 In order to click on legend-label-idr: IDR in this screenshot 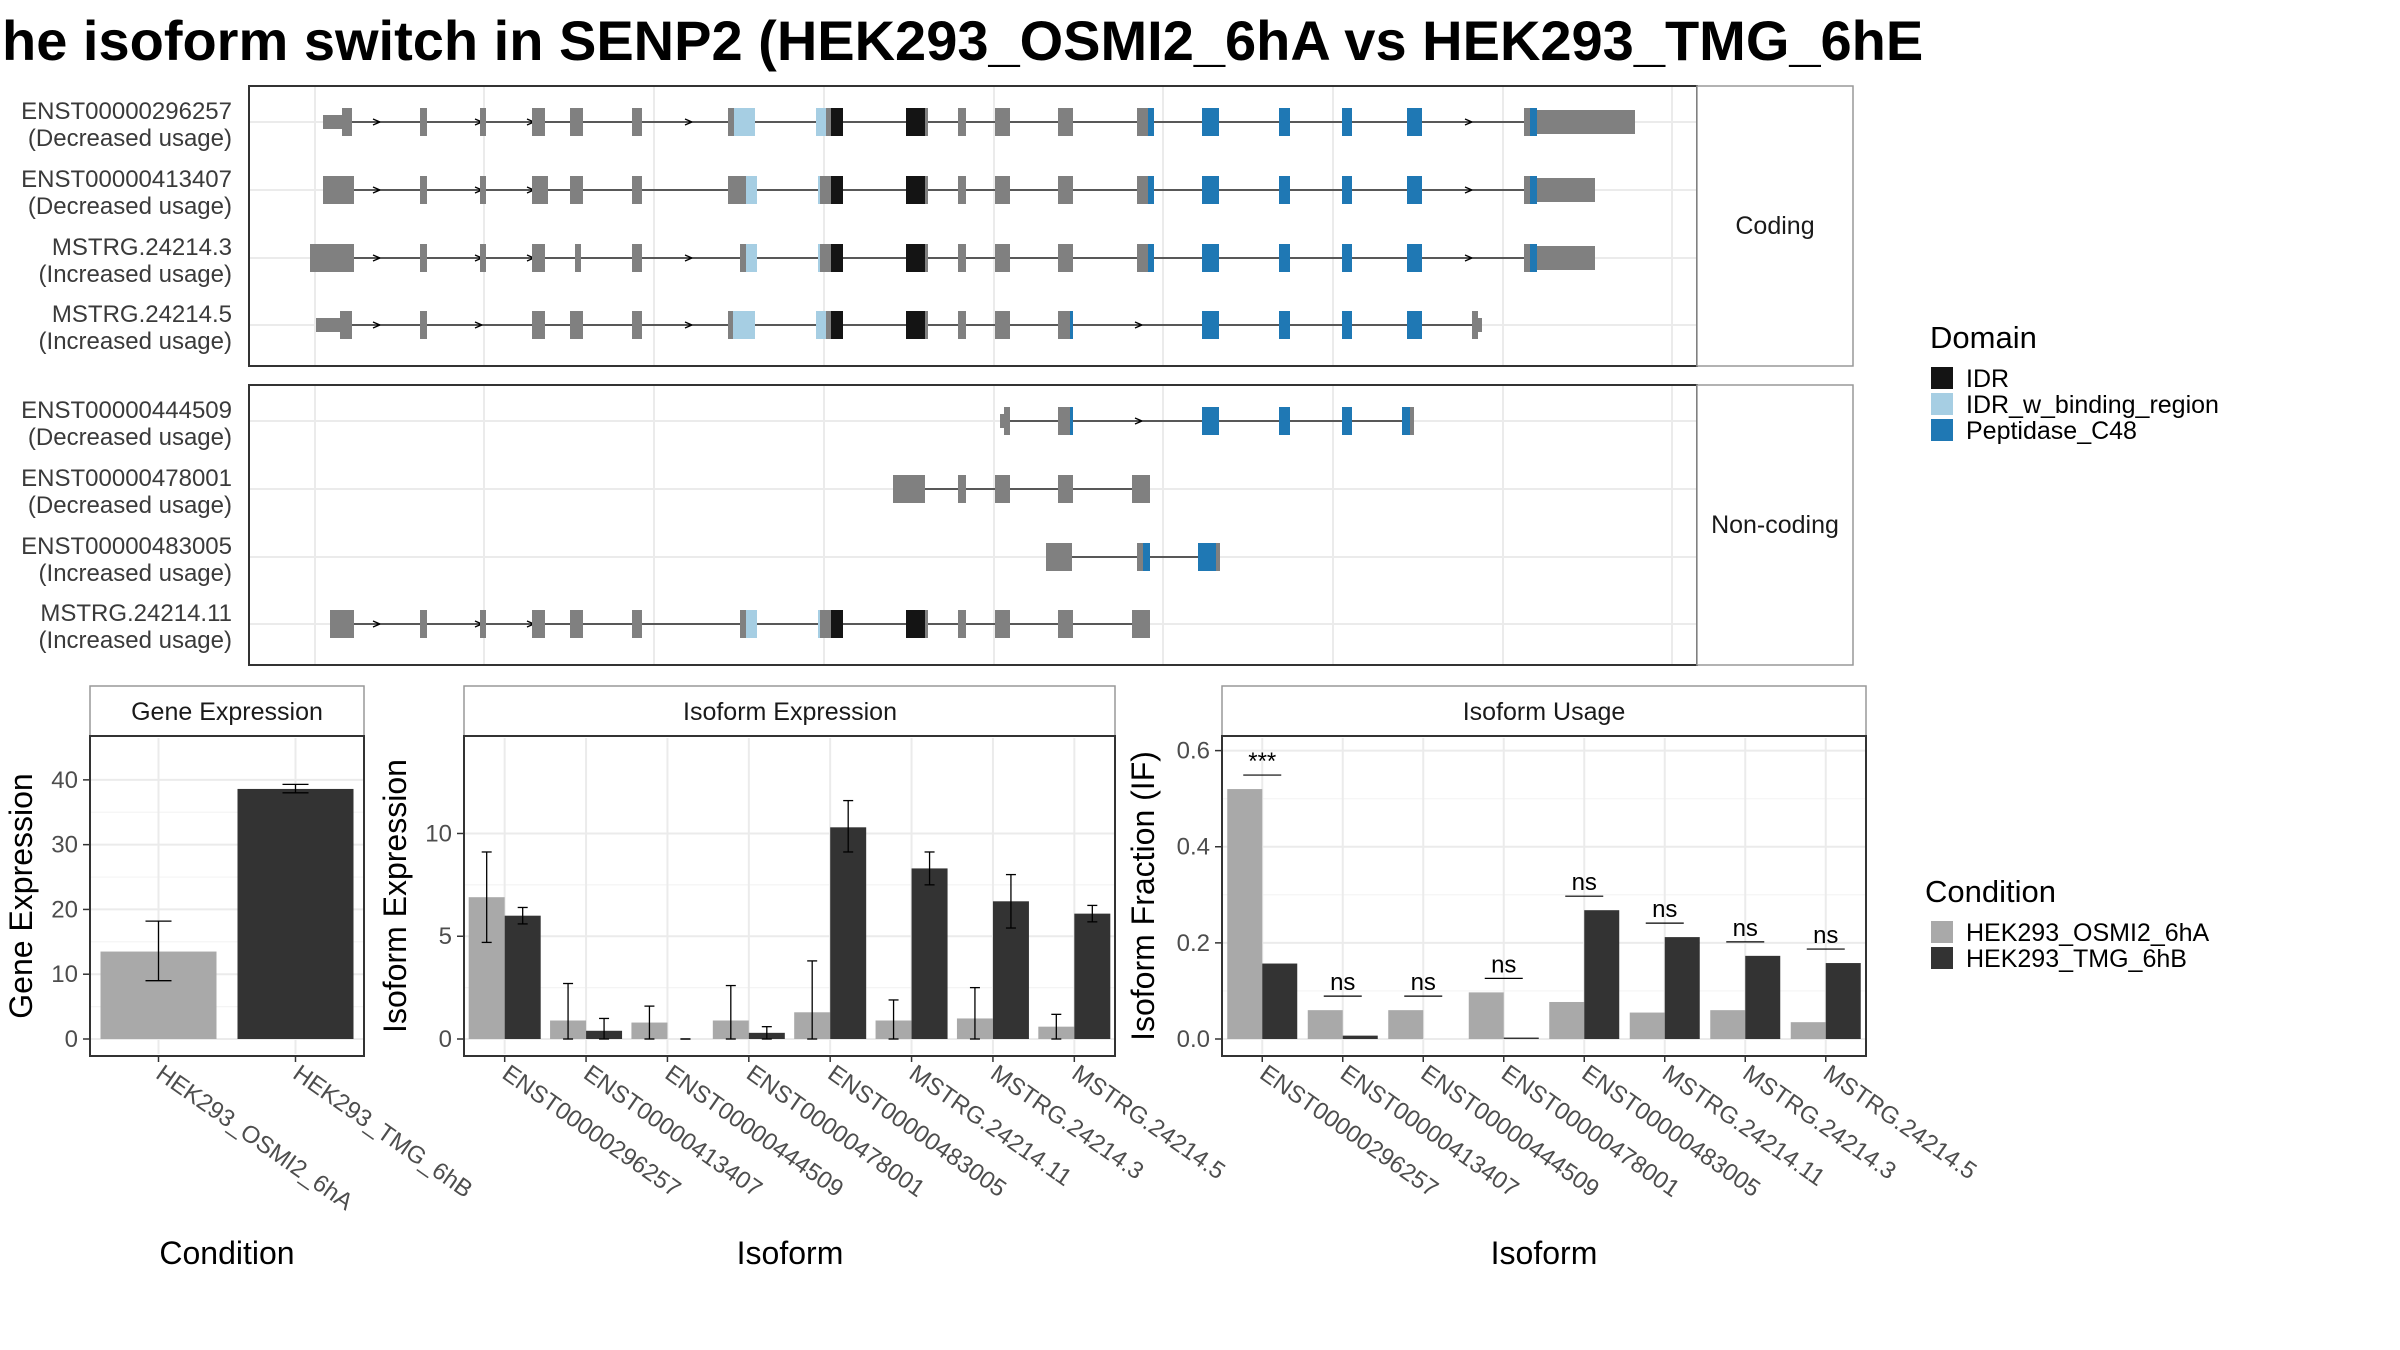, I will do `click(1987, 379)`.